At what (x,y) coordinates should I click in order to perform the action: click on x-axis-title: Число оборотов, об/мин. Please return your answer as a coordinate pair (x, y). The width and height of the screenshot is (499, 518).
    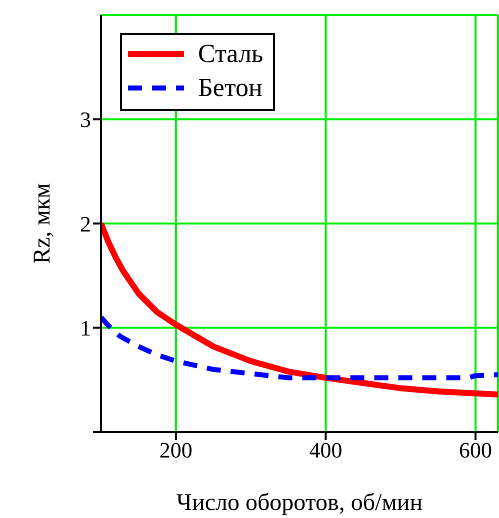
    Looking at the image, I should click on (299, 503).